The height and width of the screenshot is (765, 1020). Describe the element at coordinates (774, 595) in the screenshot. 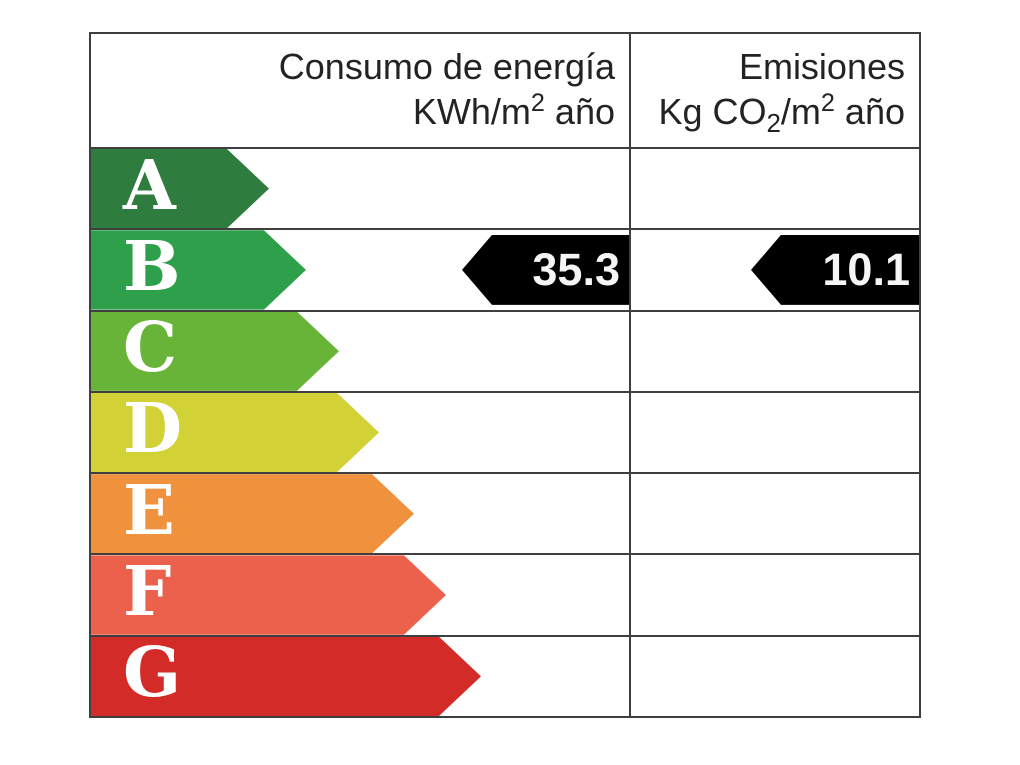

I see `rating-f-emissions-cell` at that location.